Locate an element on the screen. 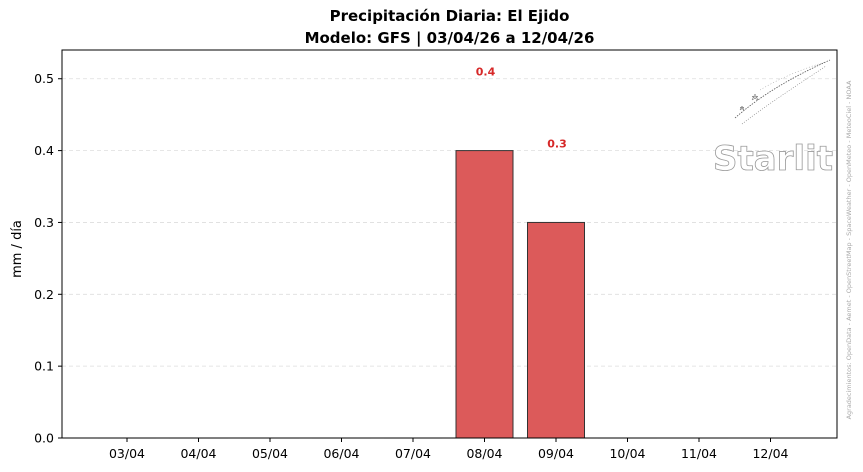  x-tick-label: 07/04 is located at coordinates (413, 453).